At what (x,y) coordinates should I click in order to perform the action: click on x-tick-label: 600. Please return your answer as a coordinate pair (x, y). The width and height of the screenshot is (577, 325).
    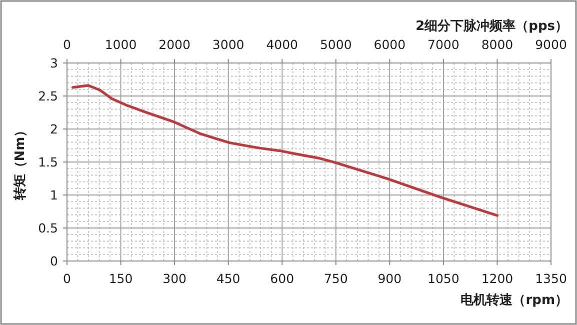
    Looking at the image, I should click on (282, 278).